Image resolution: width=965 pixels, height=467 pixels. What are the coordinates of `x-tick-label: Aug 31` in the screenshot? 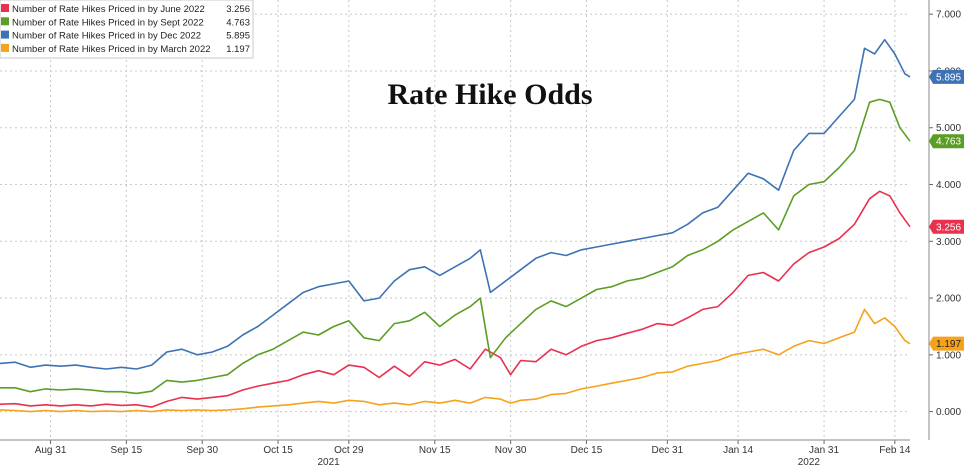 It's located at (51, 450).